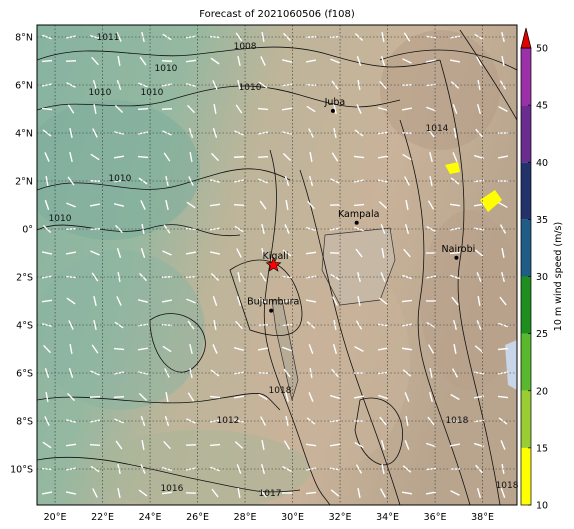 Image resolution: width=574 pixels, height=529 pixels. Describe the element at coordinates (335, 102) in the screenshot. I see `city-label: Juba` at that location.